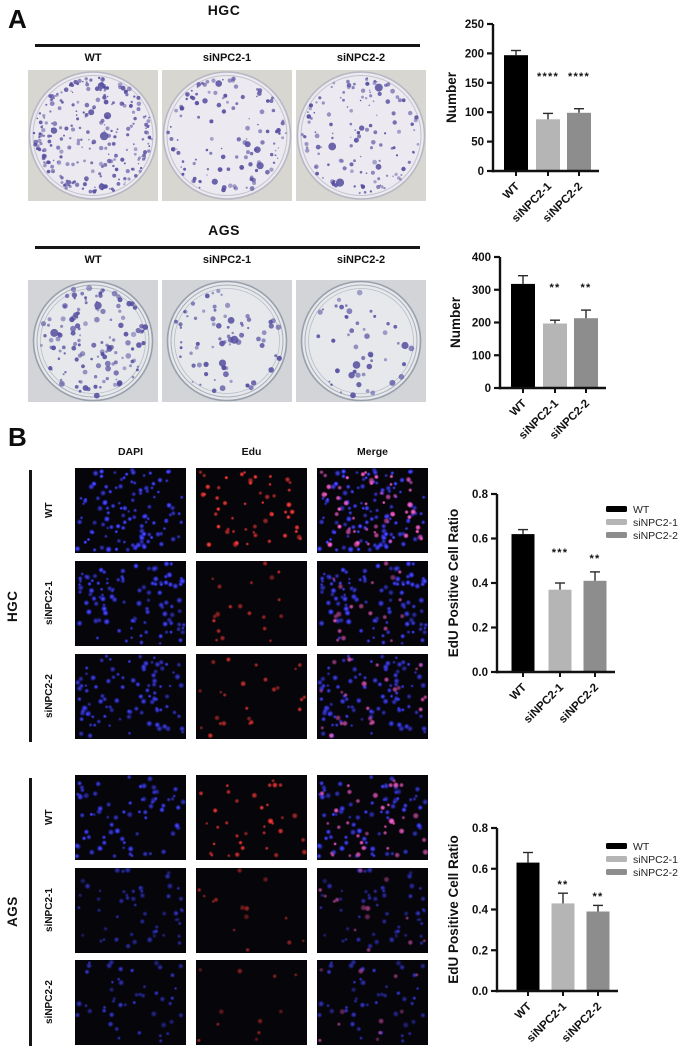 Image resolution: width=694 pixels, height=1052 pixels. Describe the element at coordinates (93, 260) in the screenshot. I see `colony-ags-cond-wt: WT` at that location.